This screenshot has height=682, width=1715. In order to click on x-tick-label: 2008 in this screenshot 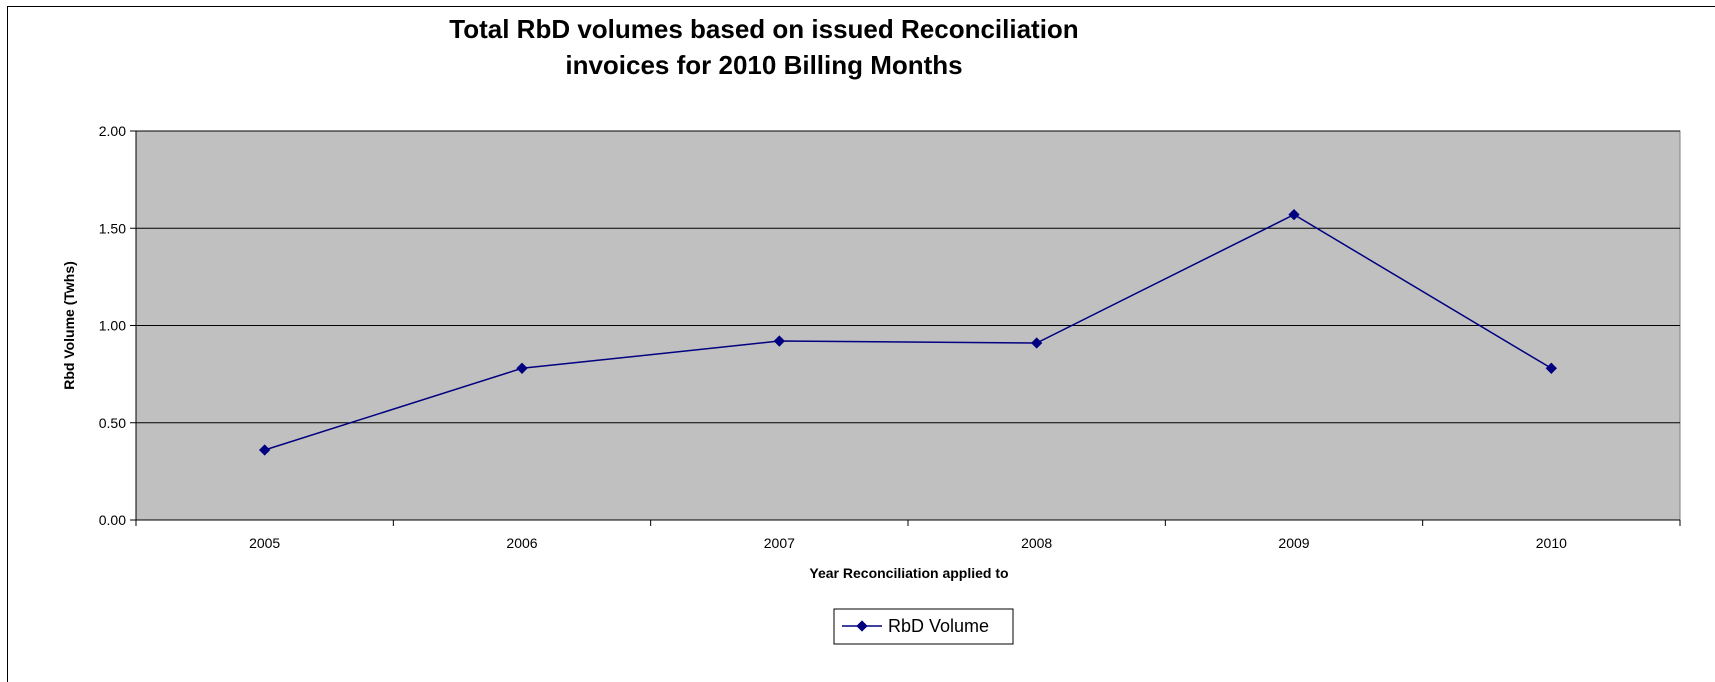, I will do `click(1036, 543)`.